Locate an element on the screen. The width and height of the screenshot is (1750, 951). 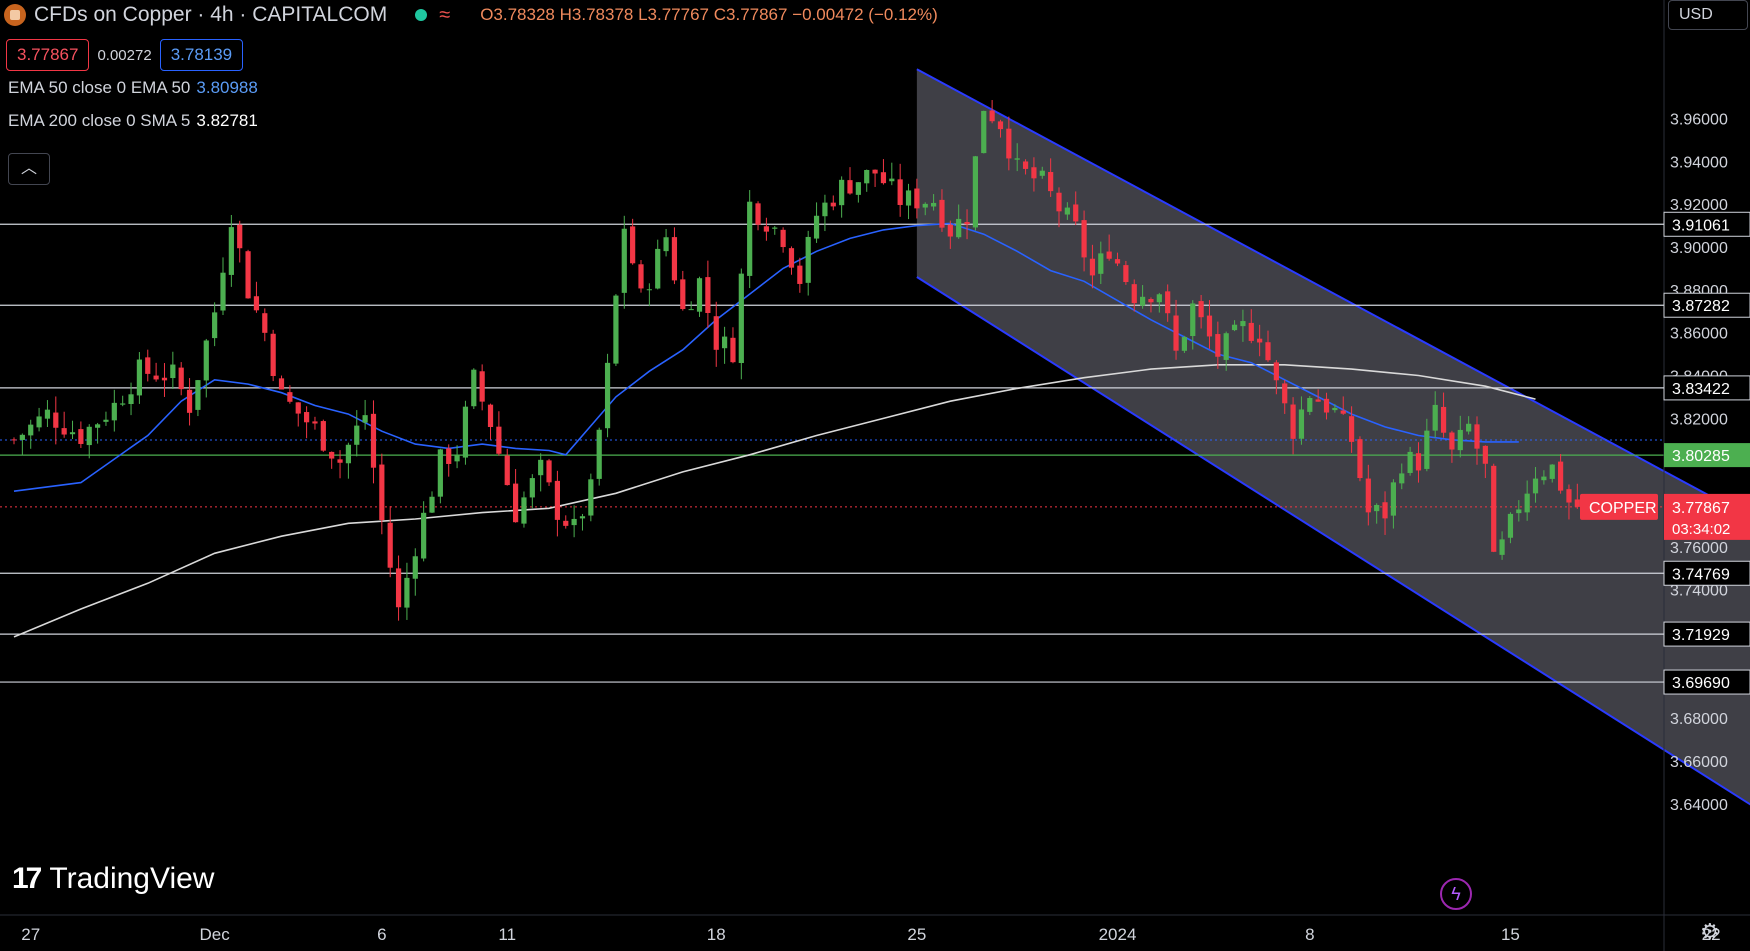
countdown-label: 03:34:02 is located at coordinates (1701, 529).